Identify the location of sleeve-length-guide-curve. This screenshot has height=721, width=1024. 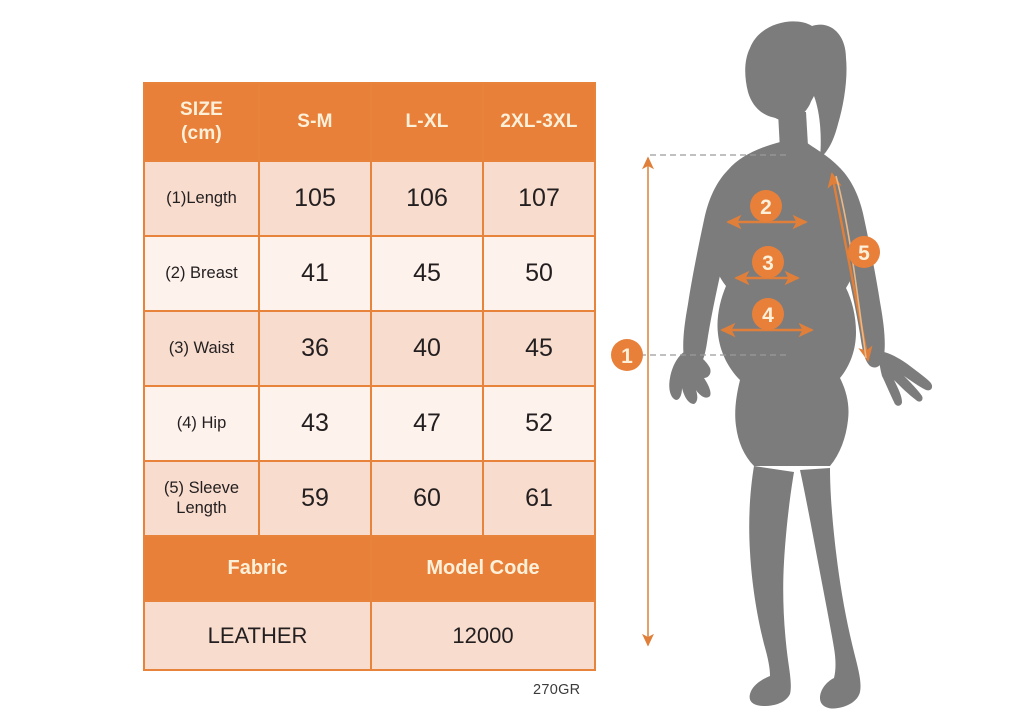
(851, 267).